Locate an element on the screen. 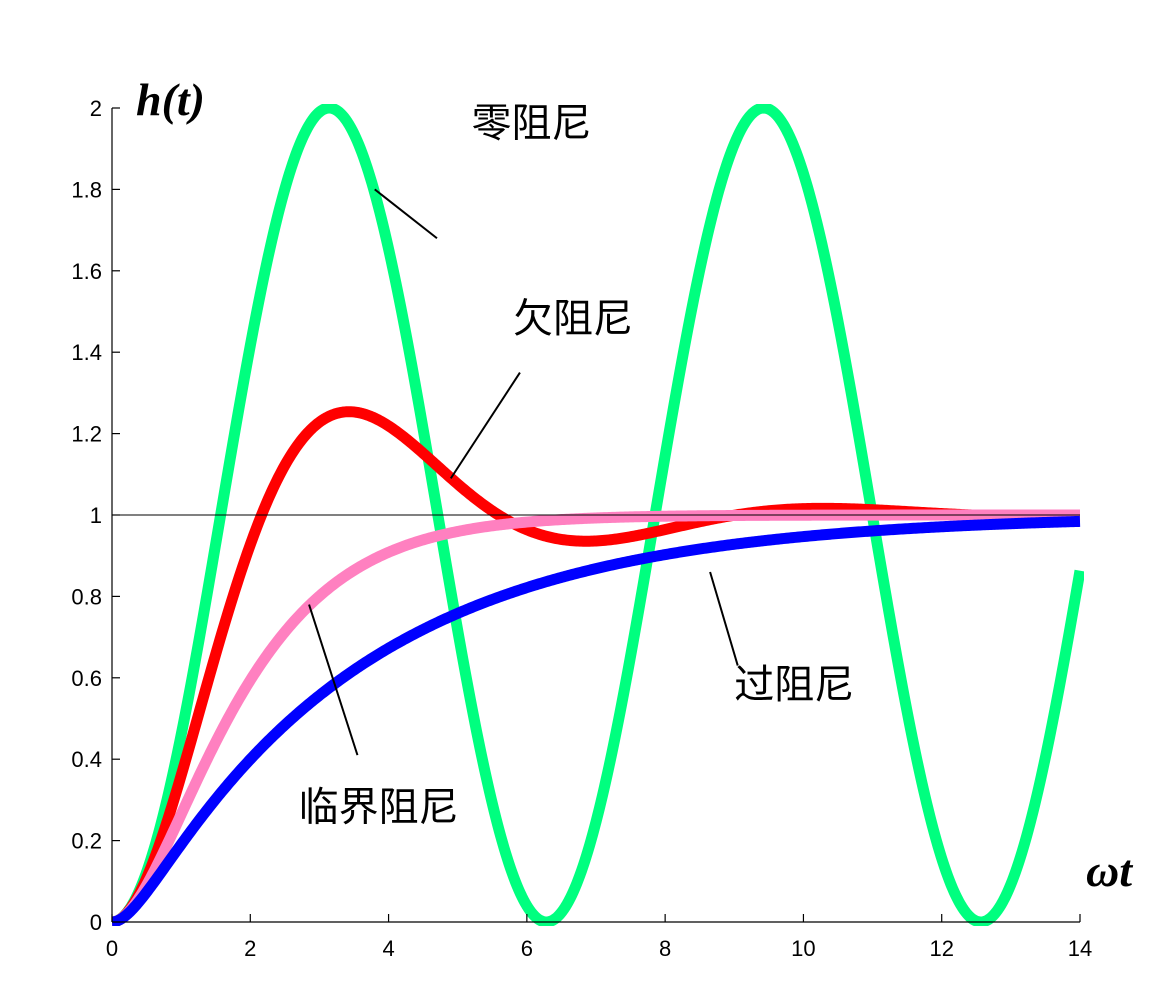 The image size is (1174, 1000). annotation-label-1: 零阻尼 is located at coordinates (532, 123).